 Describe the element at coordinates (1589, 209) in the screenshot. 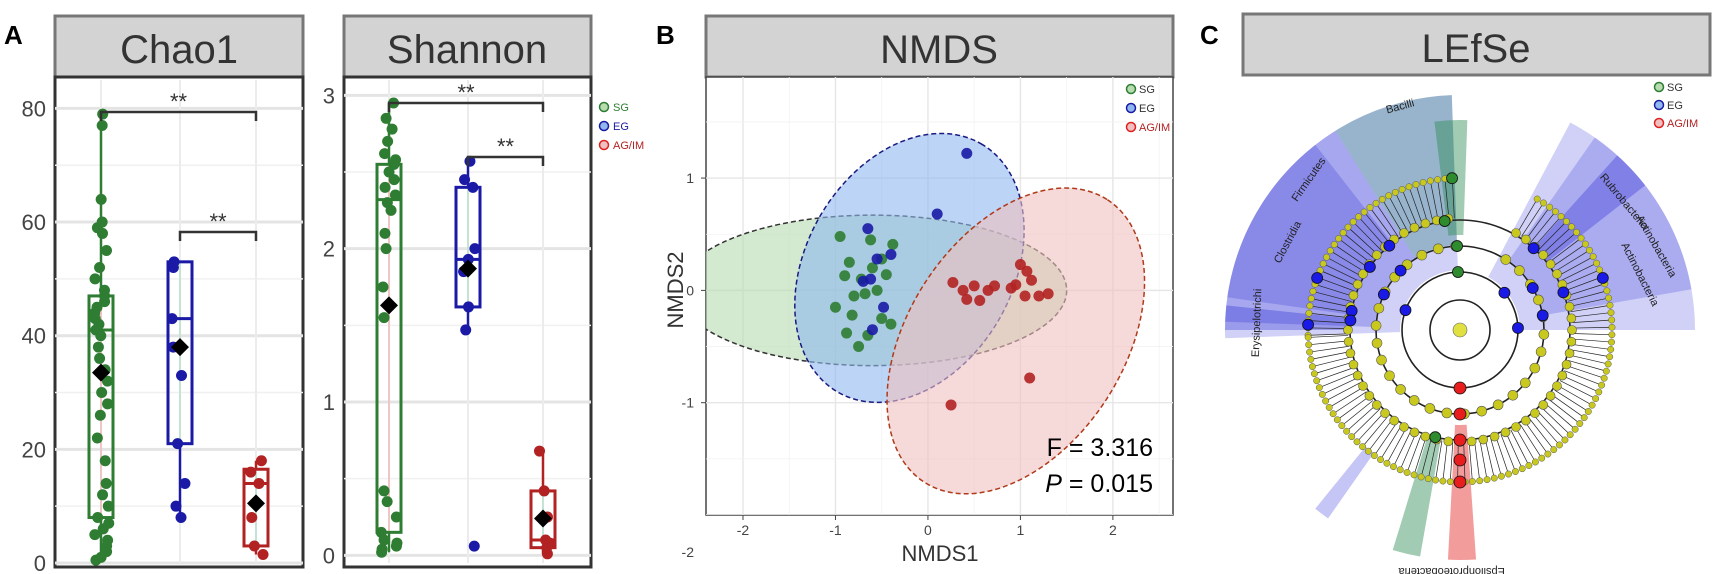

I see `lefse-clade-rubrobacteria` at that location.